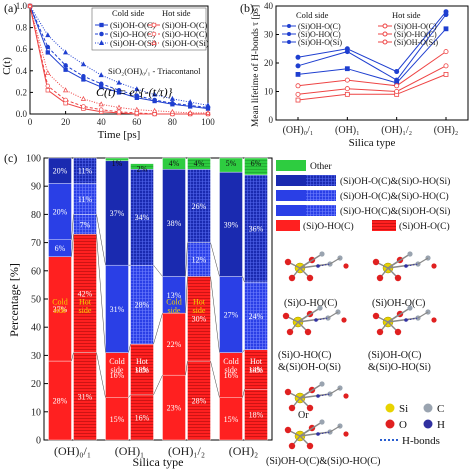  Describe the element at coordinates (22, 28) in the screenshot. I see `a-ytick-label: 0.8` at that location.